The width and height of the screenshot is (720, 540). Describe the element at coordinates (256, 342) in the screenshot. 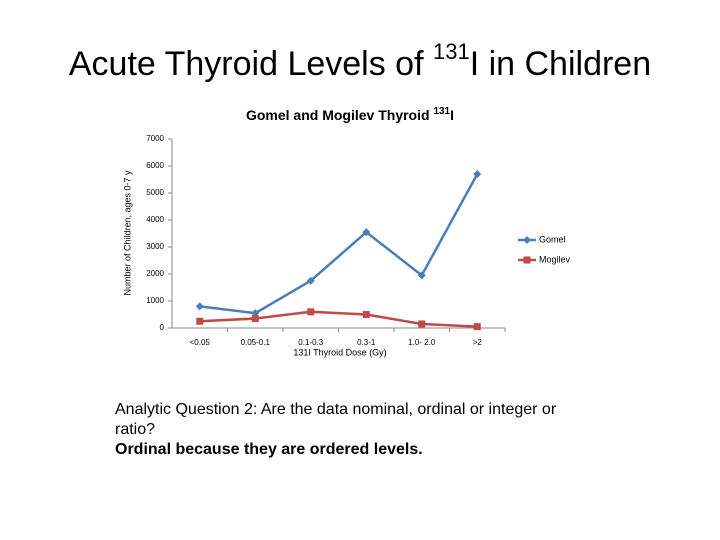

I see `x-tick-label: 0.05-0.1` at that location.